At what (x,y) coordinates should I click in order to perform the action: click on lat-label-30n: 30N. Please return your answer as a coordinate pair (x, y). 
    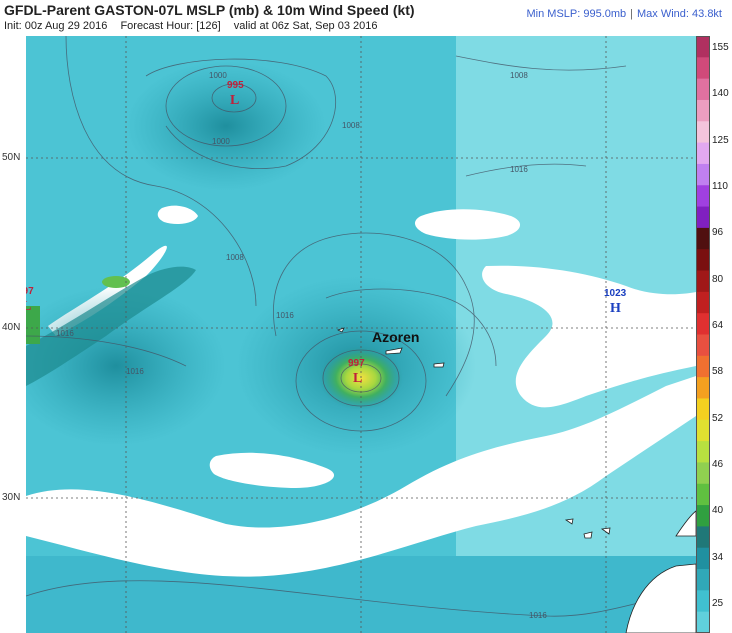
    Looking at the image, I should click on (11, 497).